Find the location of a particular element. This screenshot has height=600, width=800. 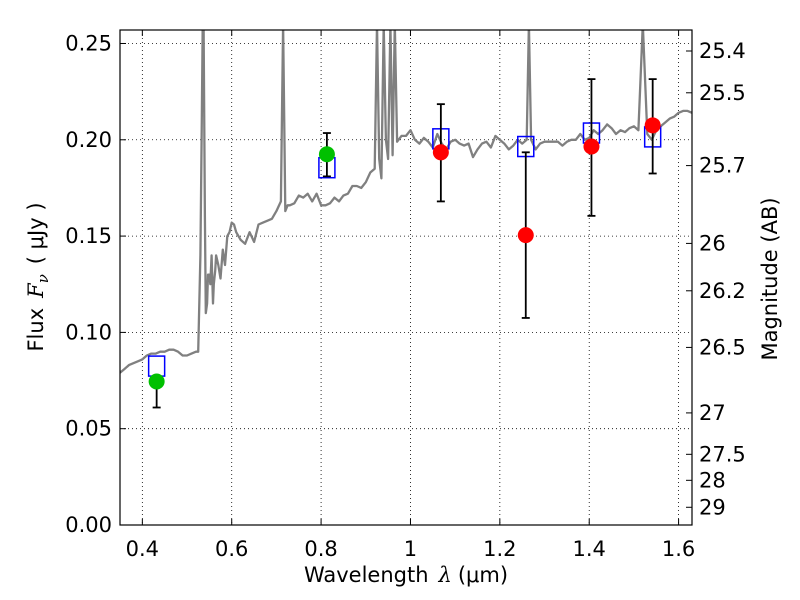

y2-tick-label: 25.7 is located at coordinates (722, 166).